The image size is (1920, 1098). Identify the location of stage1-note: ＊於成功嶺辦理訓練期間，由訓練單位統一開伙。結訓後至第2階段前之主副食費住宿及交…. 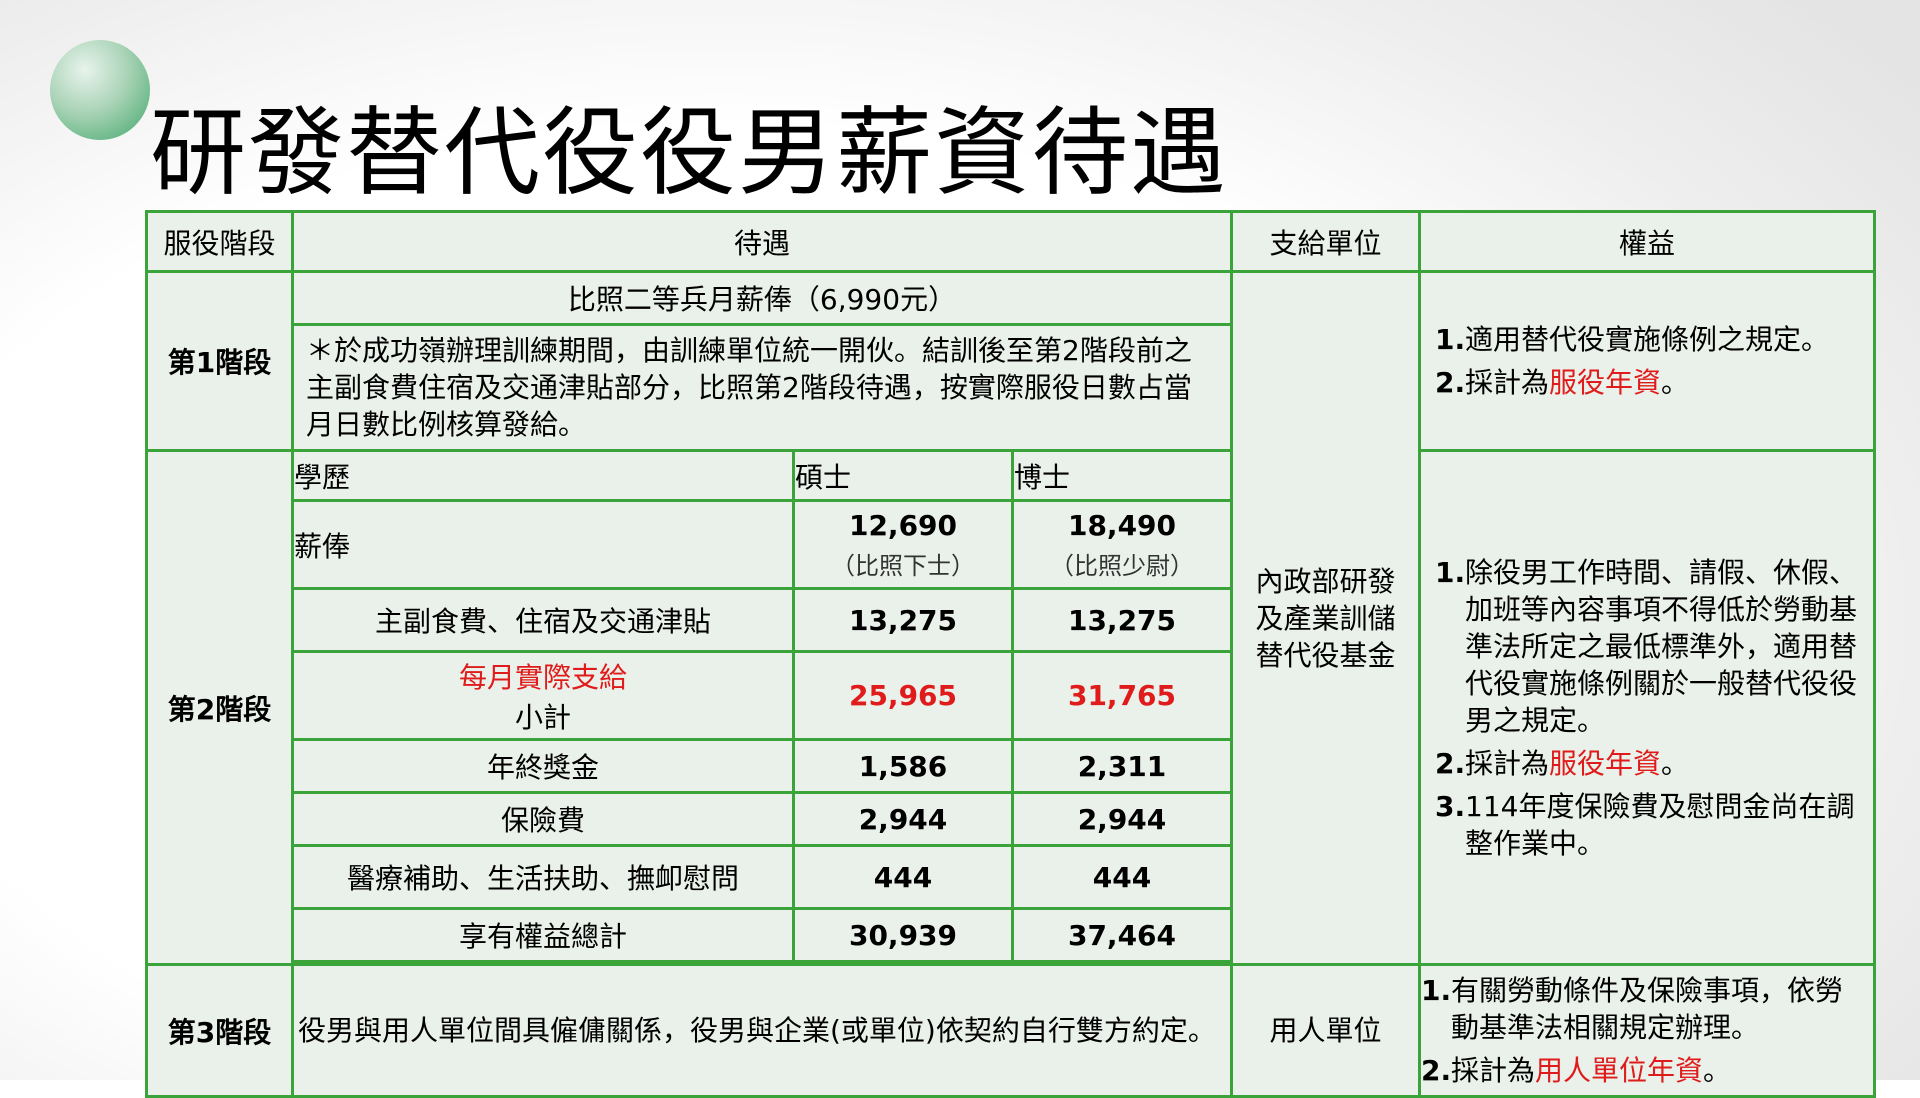
(762, 387).